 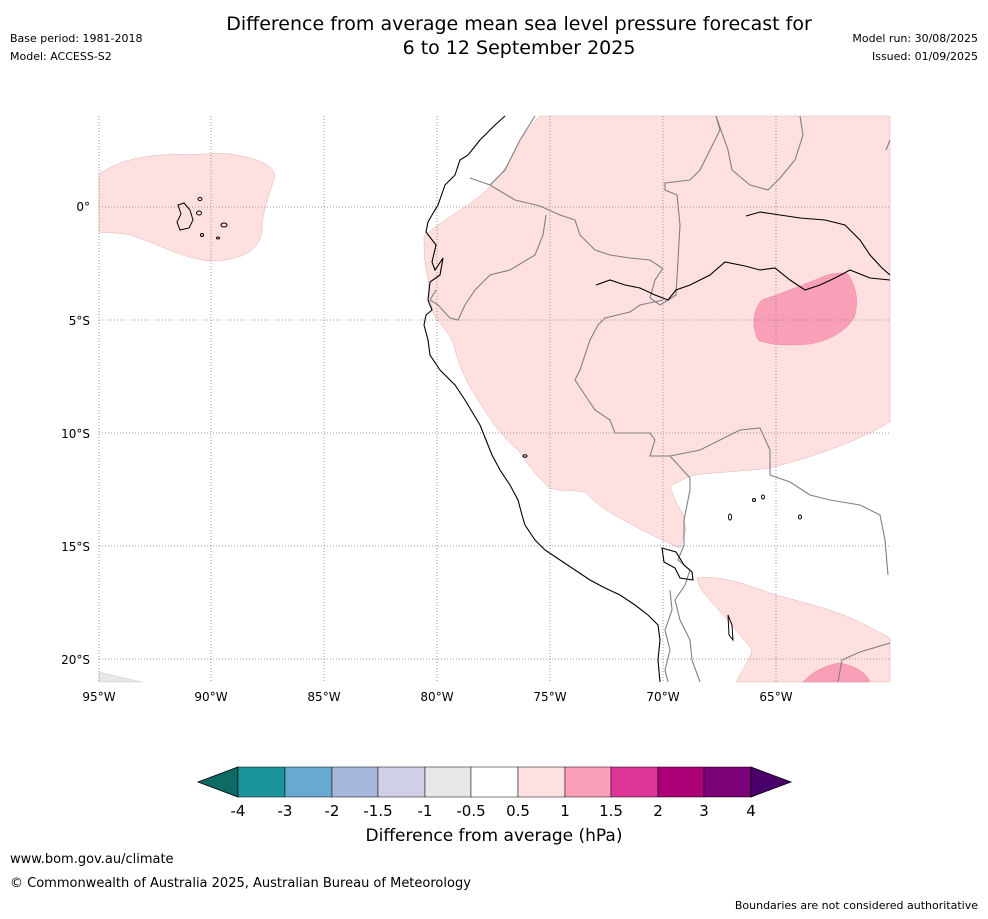 I want to click on galapagos-islands, so click(x=202, y=218).